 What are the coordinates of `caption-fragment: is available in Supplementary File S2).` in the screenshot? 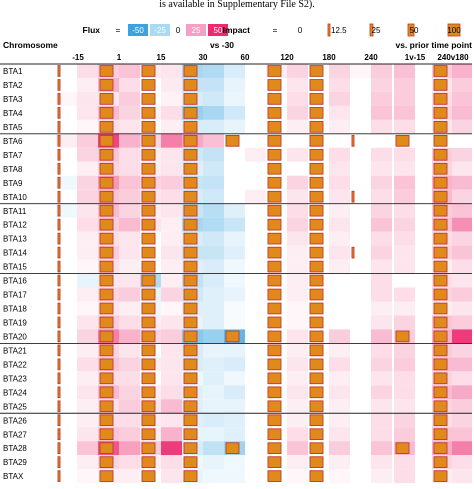 It's located at (237, 6).